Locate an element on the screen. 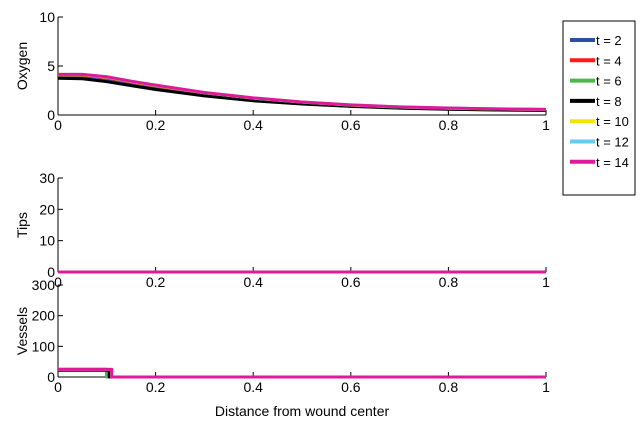 The width and height of the screenshot is (642, 421). y-axis-label: Tips is located at coordinates (22, 225).